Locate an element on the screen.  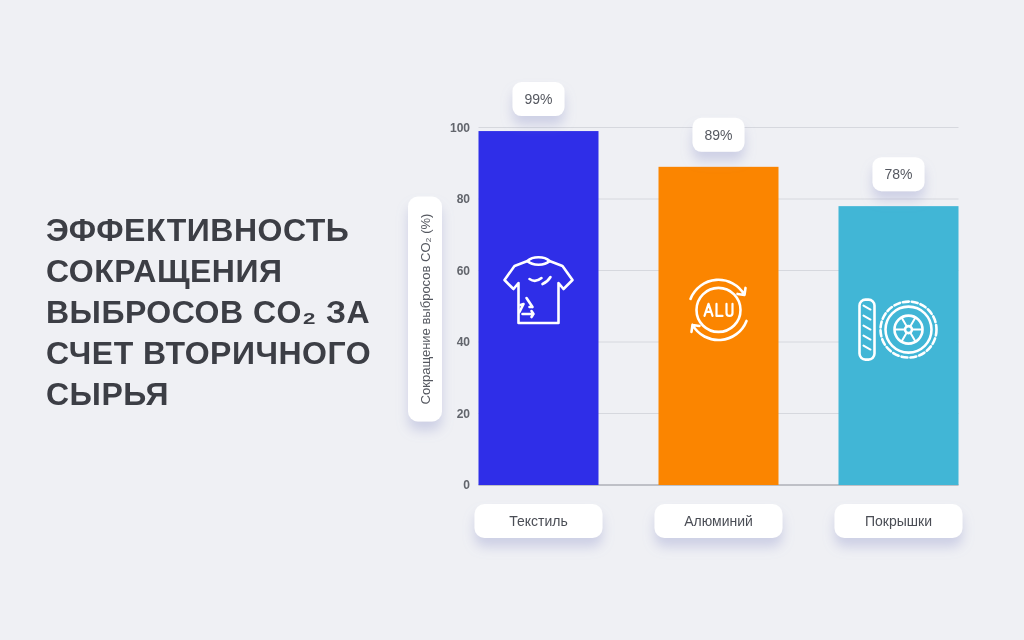
data-label: 78% is located at coordinates (898, 174).